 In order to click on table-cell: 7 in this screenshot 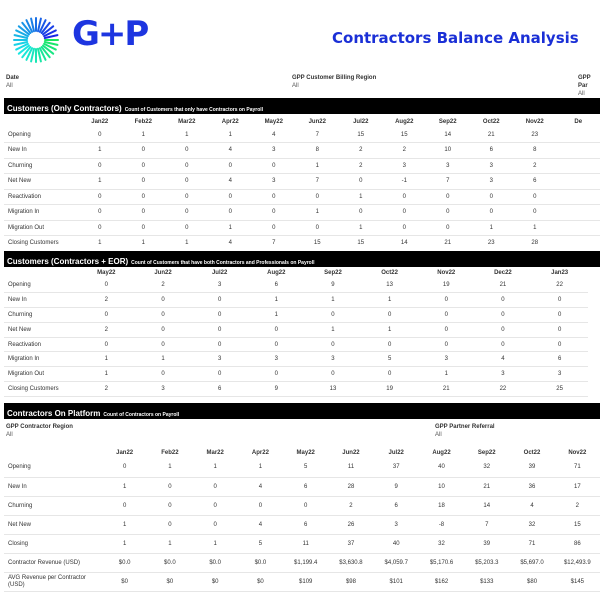, I will do `click(487, 525)`.